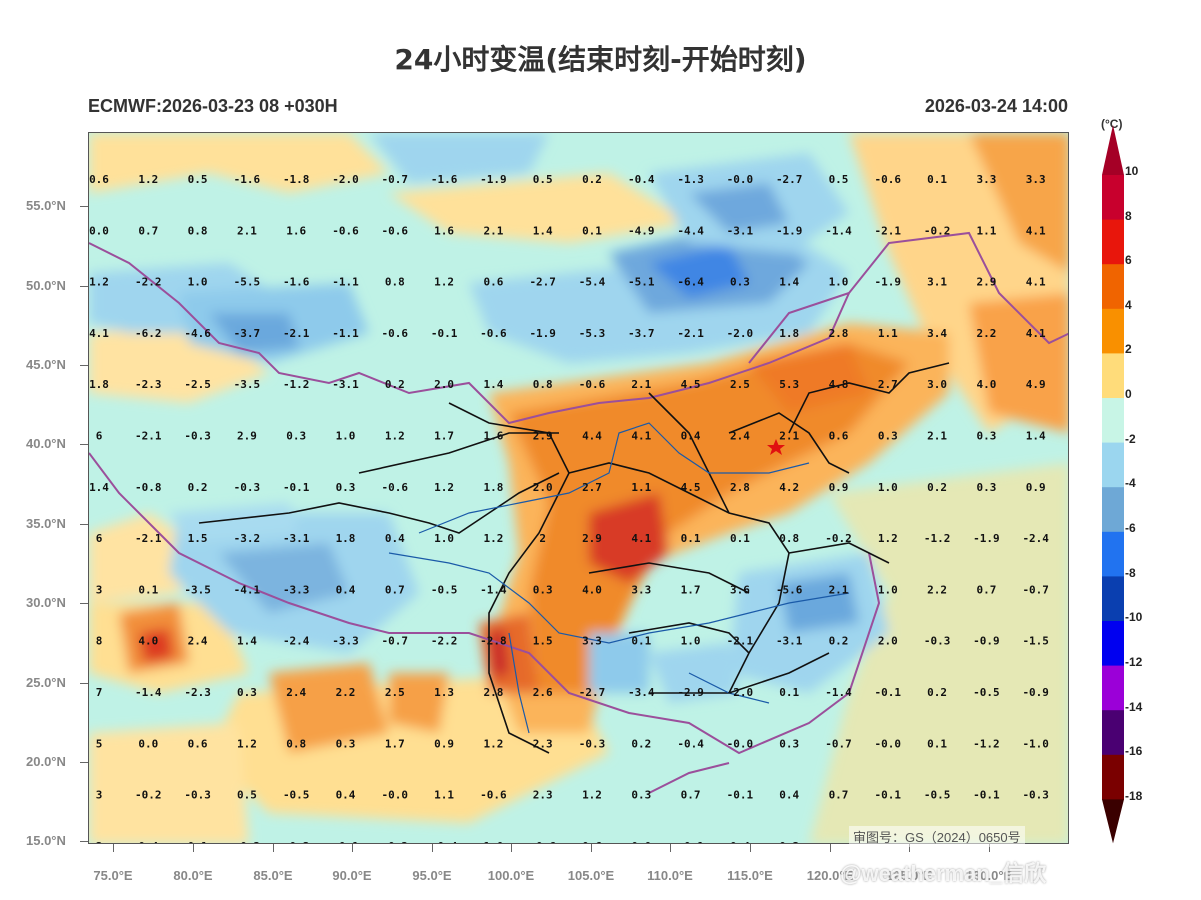 Image resolution: width=1201 pixels, height=900 pixels. Describe the element at coordinates (641, 589) in the screenshot. I see `grid-value: 3.3` at that location.